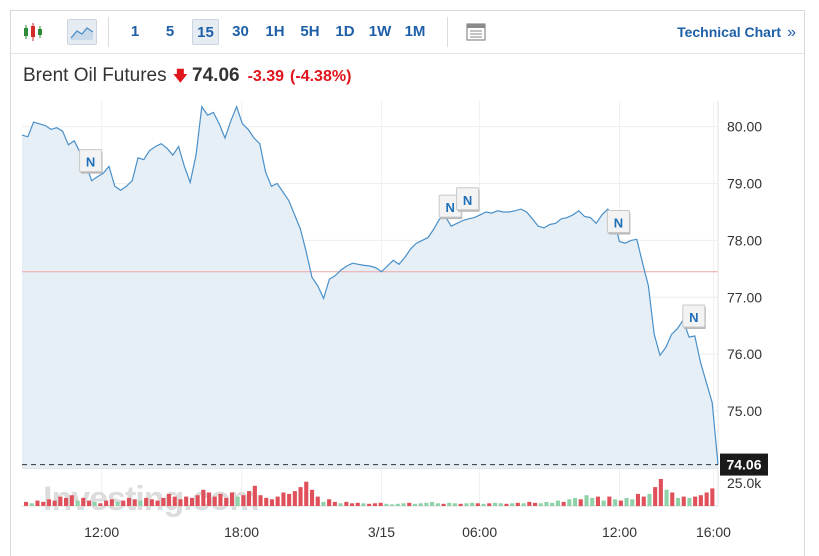  Describe the element at coordinates (713, 532) in the screenshot. I see `time-tick-label: 16:00` at that location.